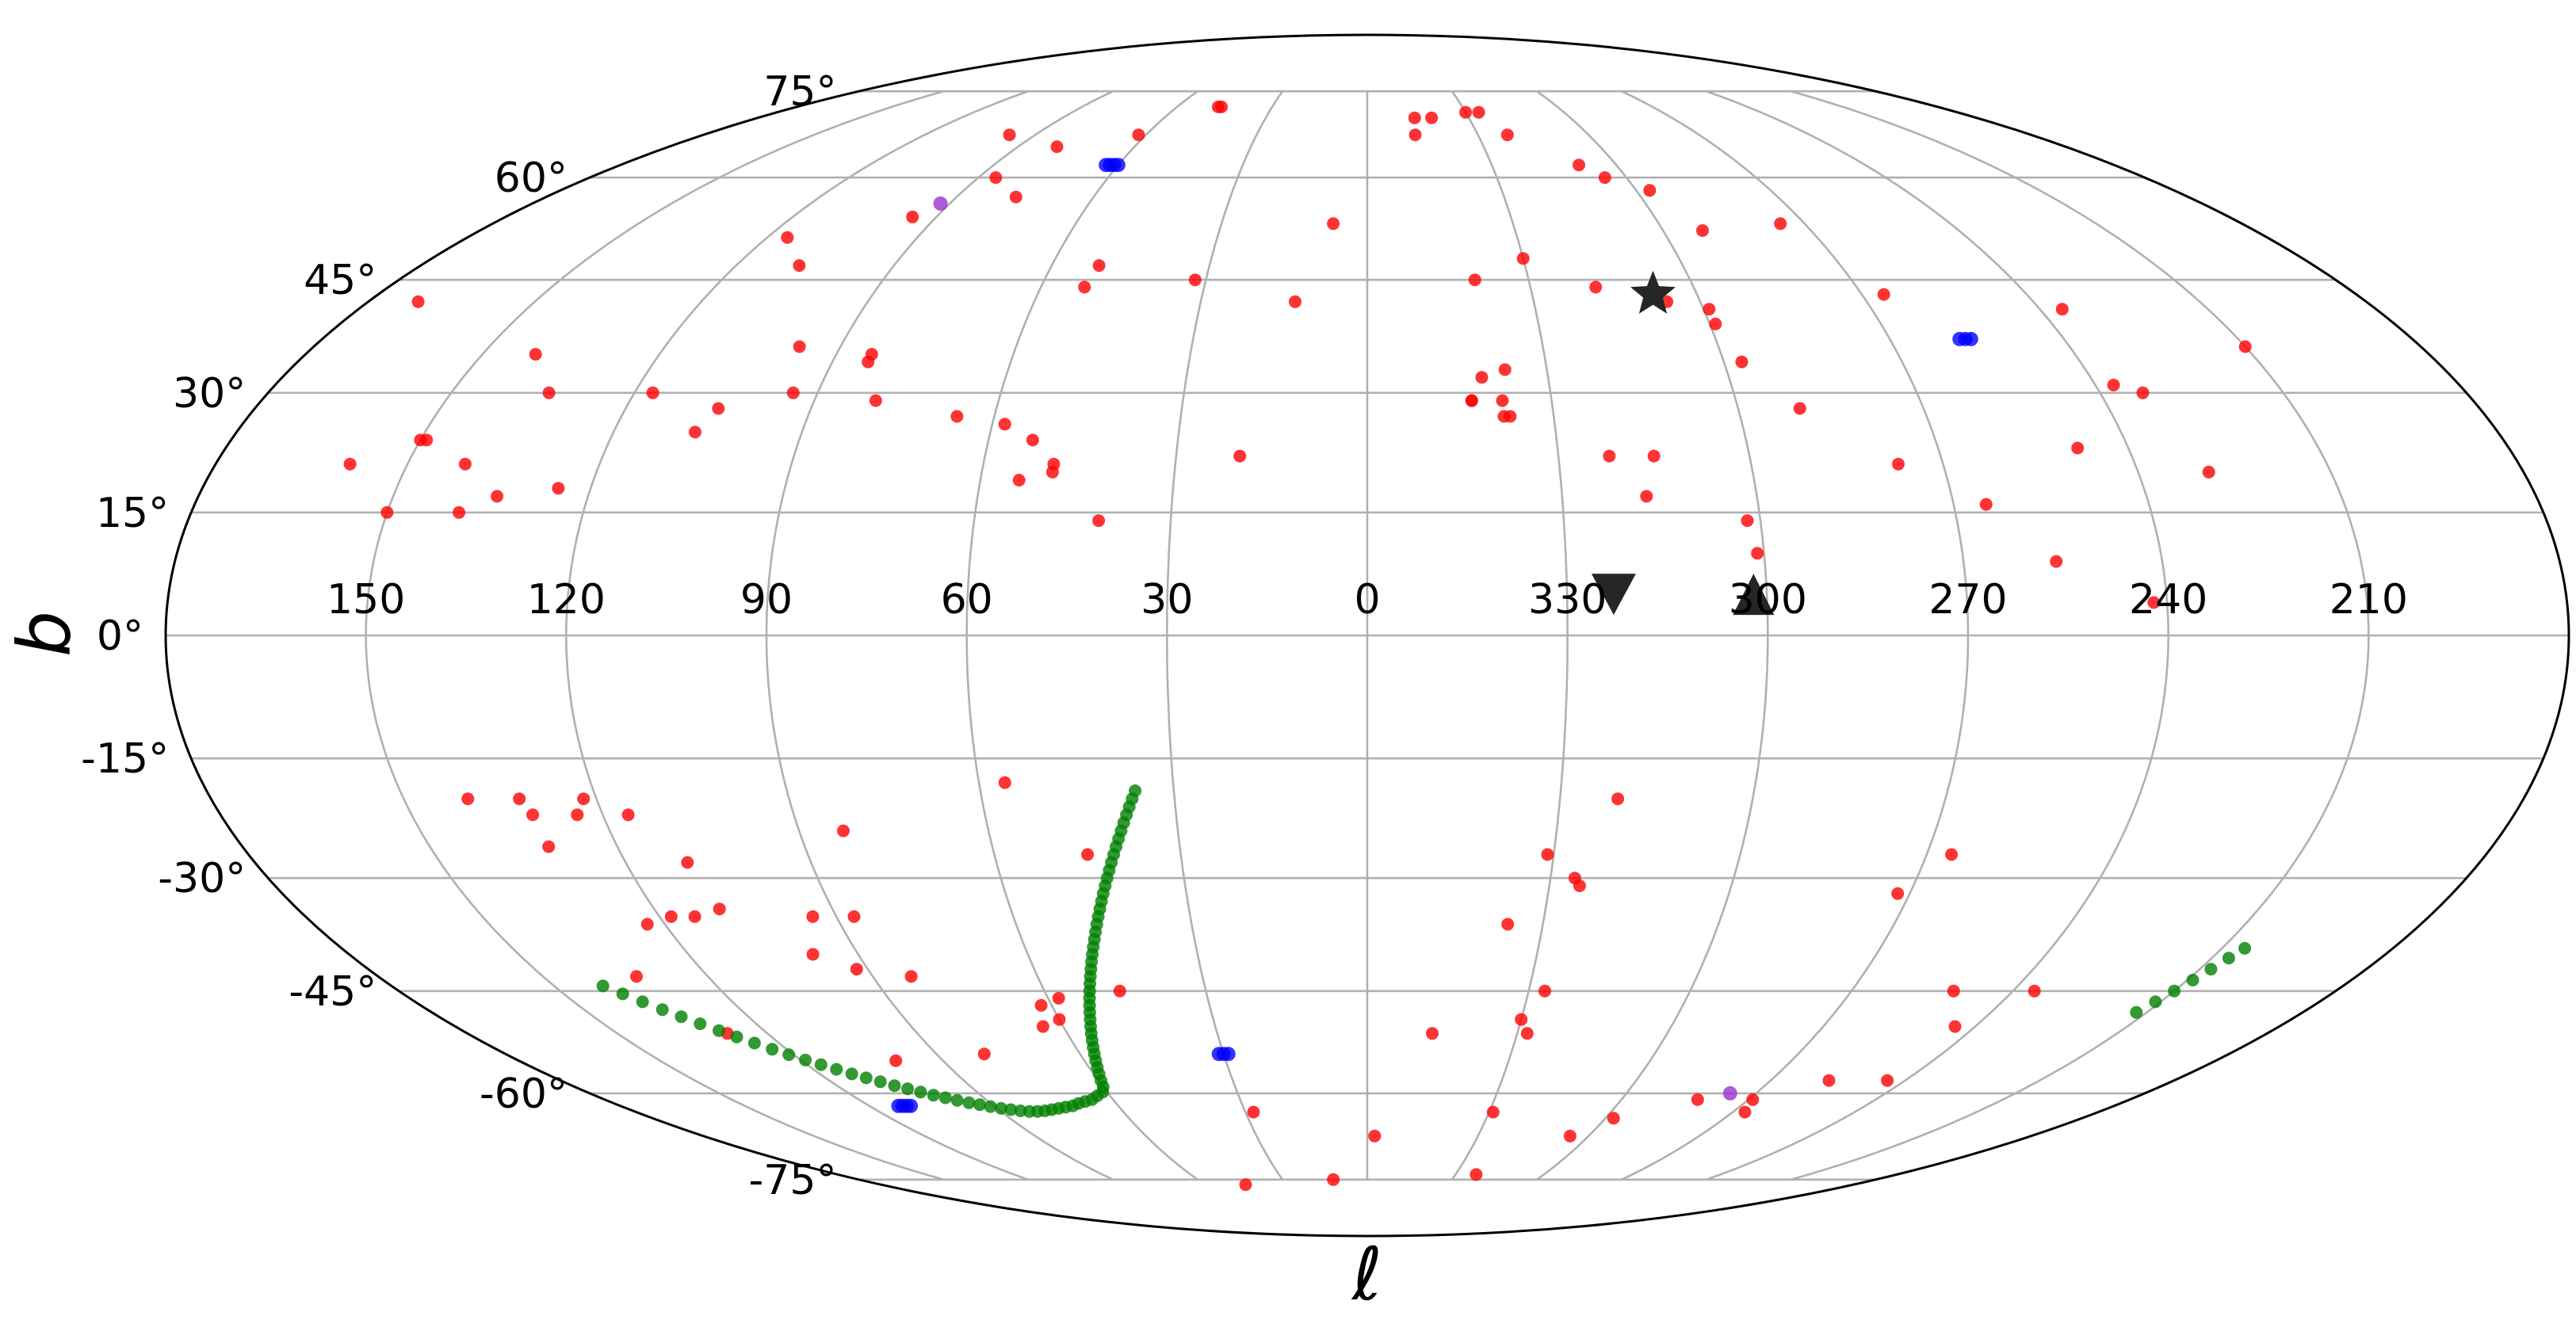  Describe the element at coordinates (366, 600) in the screenshot. I see `x-tick-label: 150` at that location.